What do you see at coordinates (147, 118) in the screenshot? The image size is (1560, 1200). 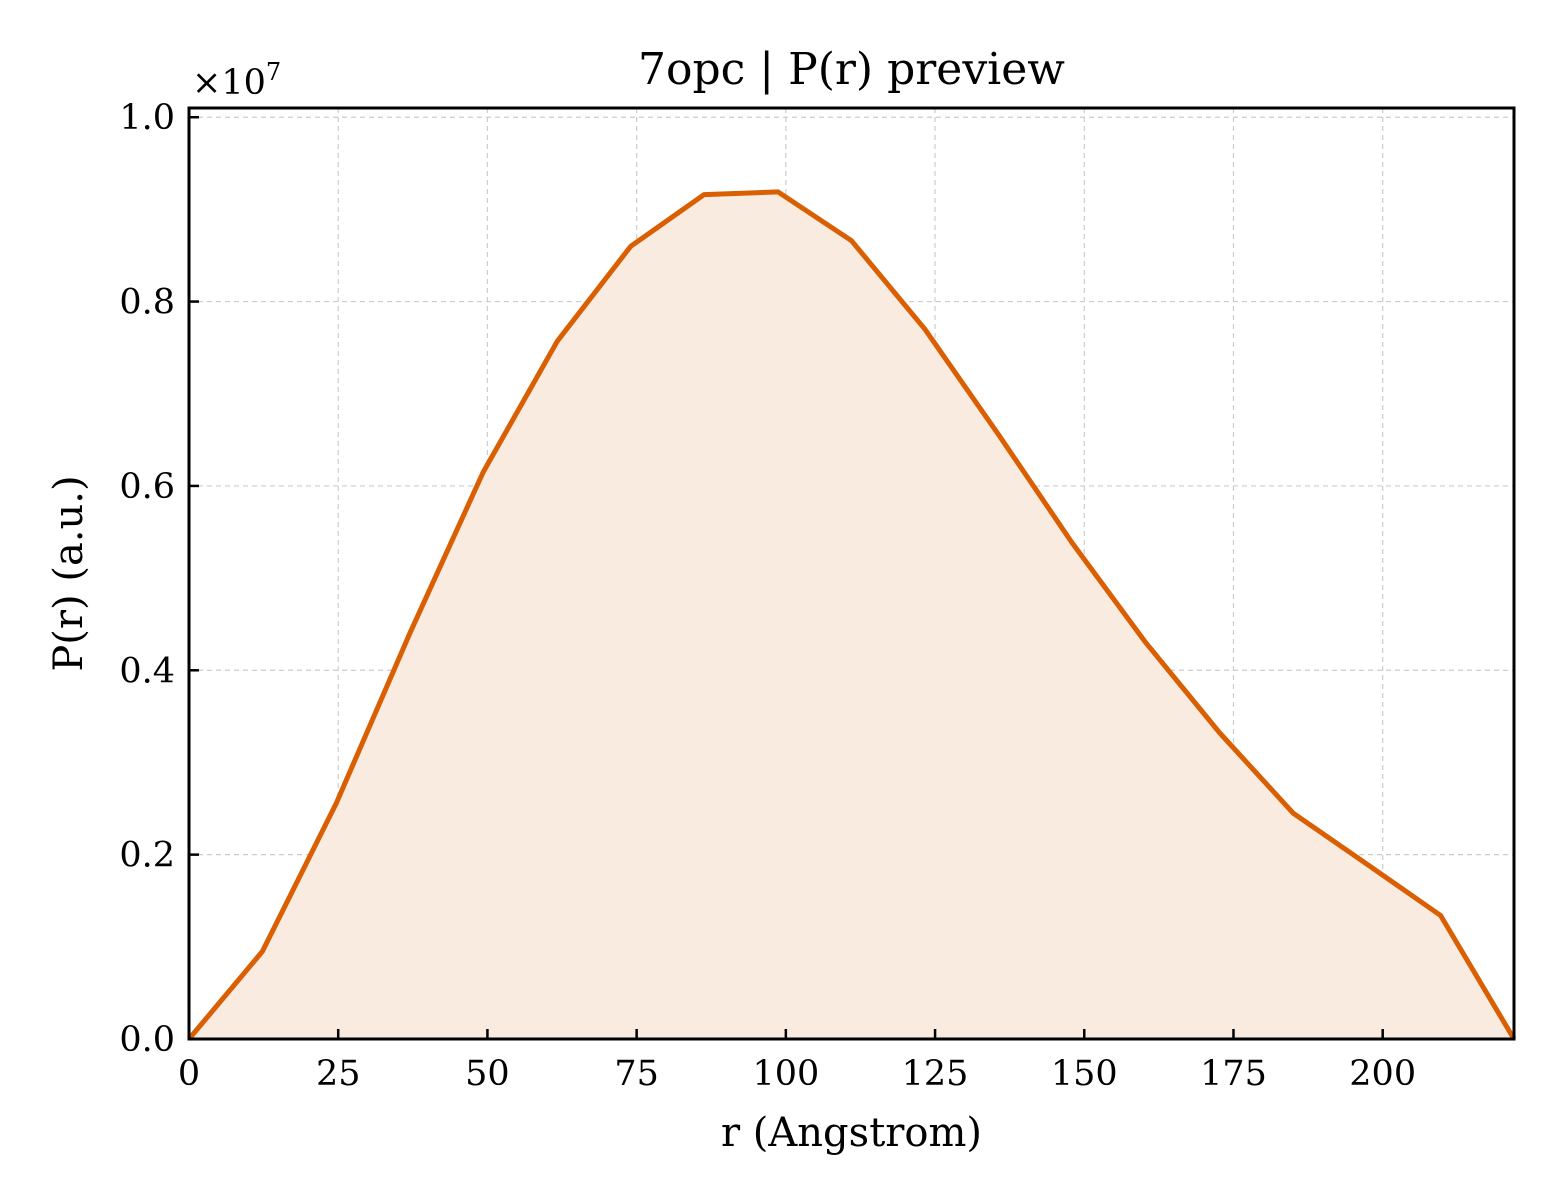 I see `y-tick-label: 1.0` at bounding box center [147, 118].